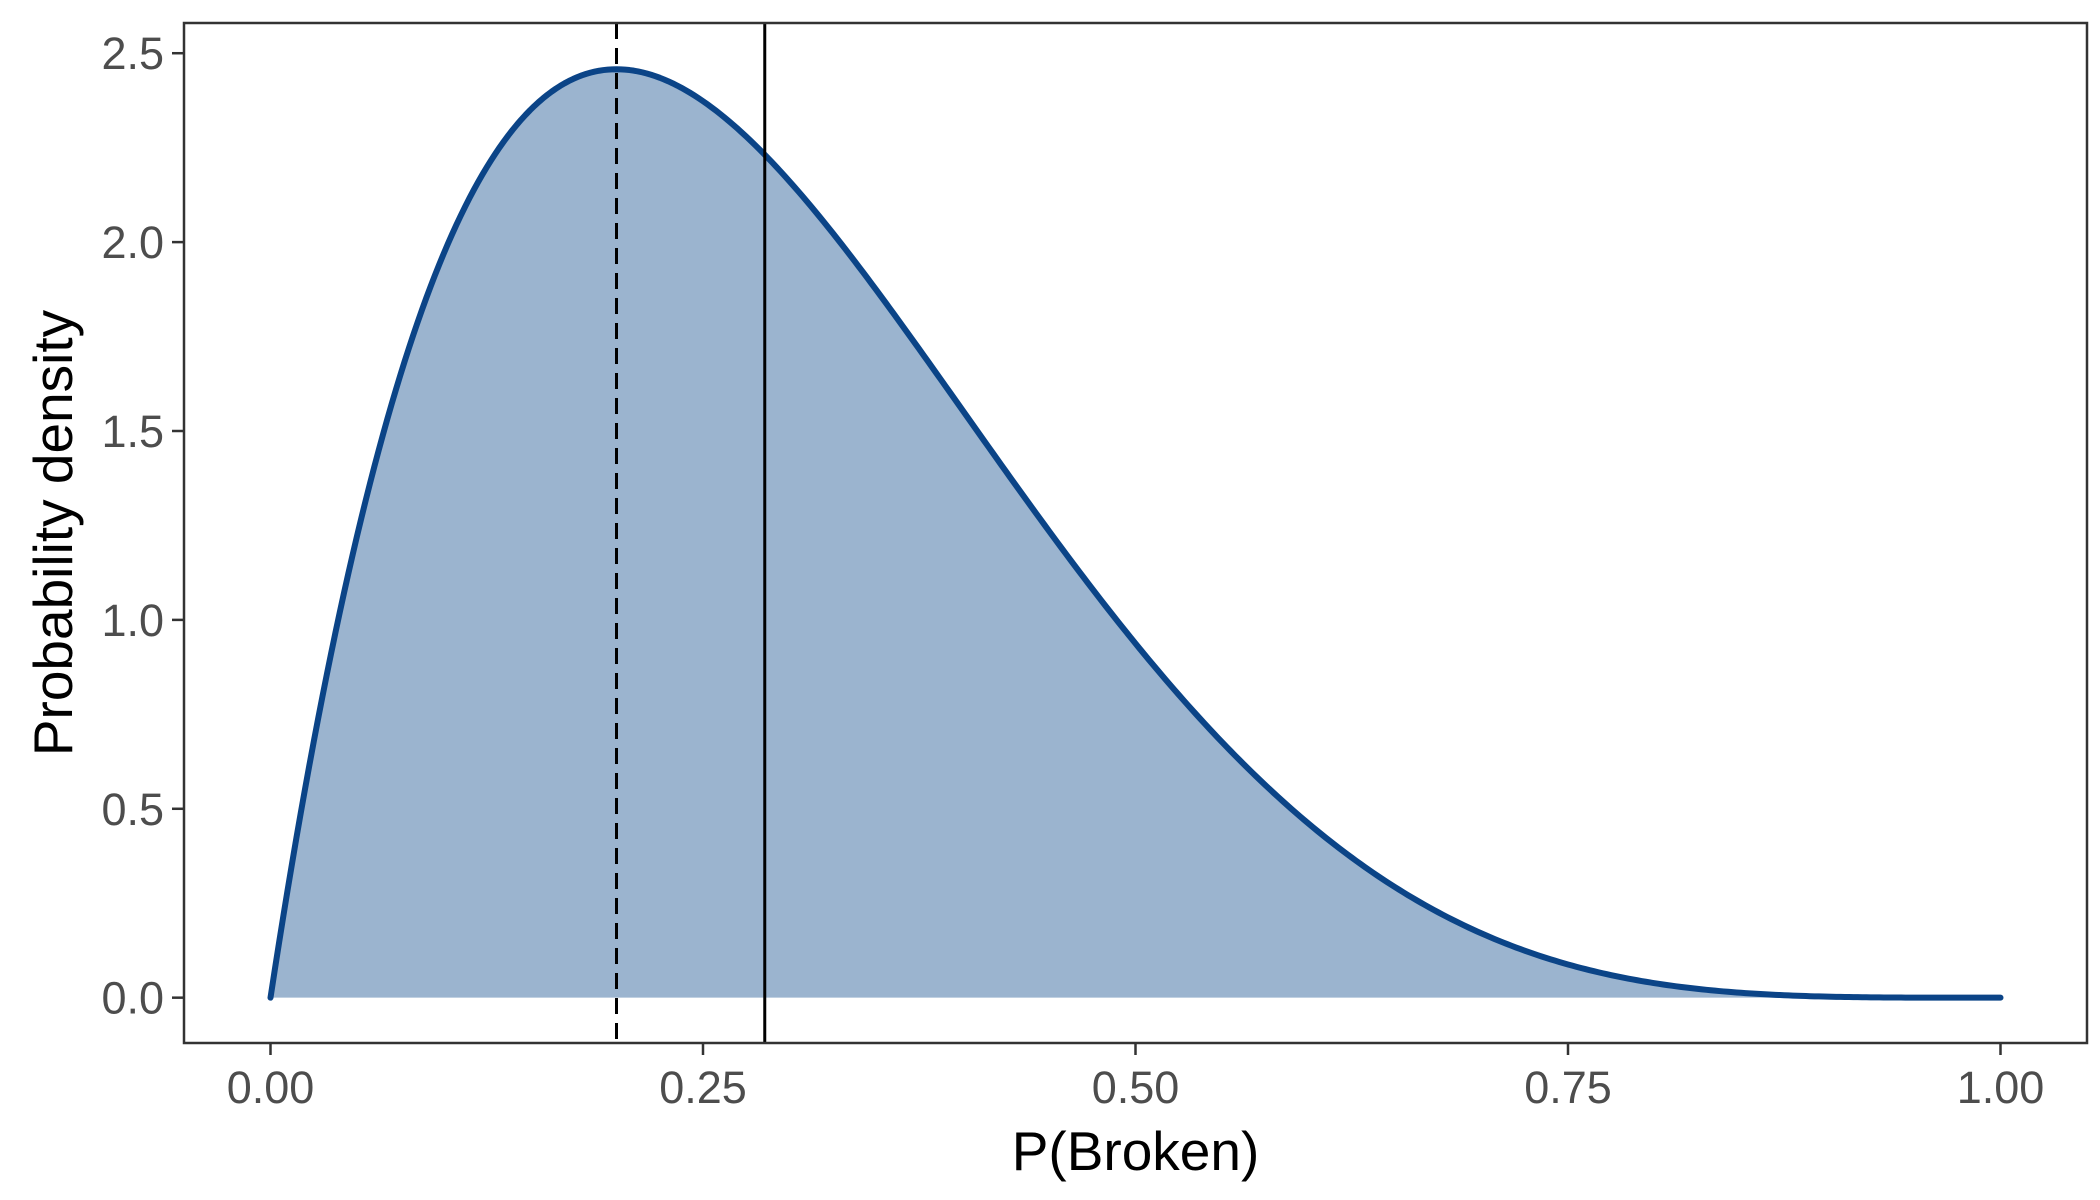 The height and width of the screenshot is (1200, 2100). What do you see at coordinates (2001, 1087) in the screenshot?
I see `x-tick-label: 1.00` at bounding box center [2001, 1087].